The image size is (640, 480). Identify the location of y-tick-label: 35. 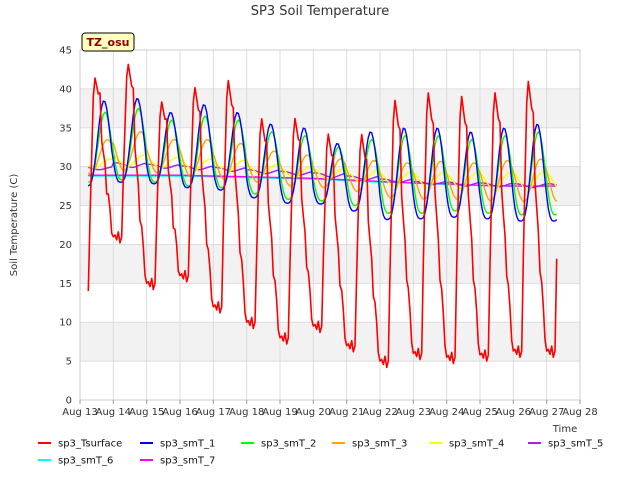
(65, 128).